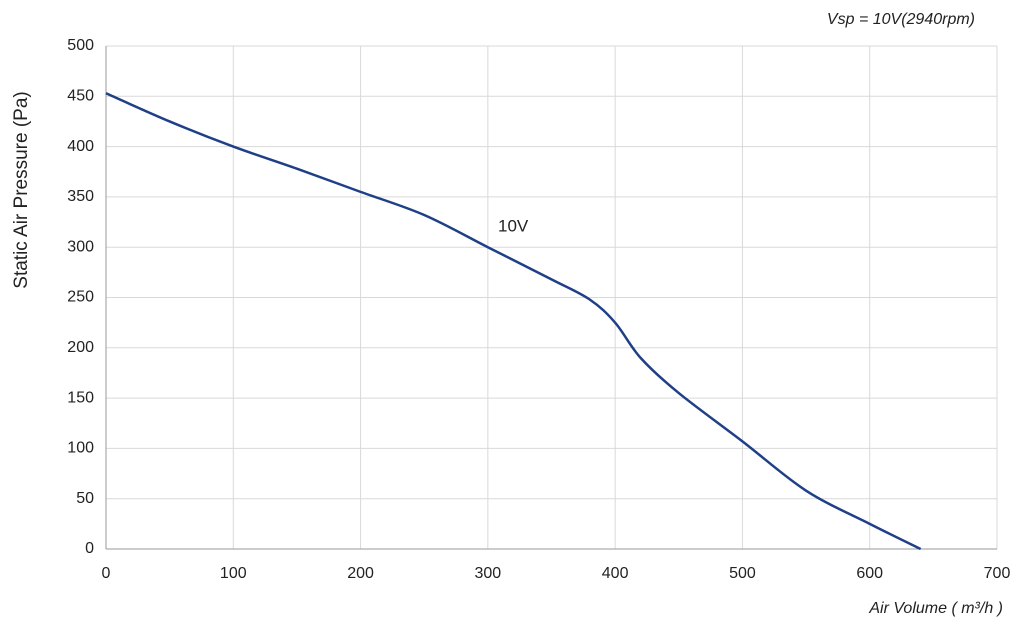 Image resolution: width=1024 pixels, height=629 pixels. Describe the element at coordinates (21, 189) in the screenshot. I see `y-axis-label: Static Air Pressure (Pa)` at that location.